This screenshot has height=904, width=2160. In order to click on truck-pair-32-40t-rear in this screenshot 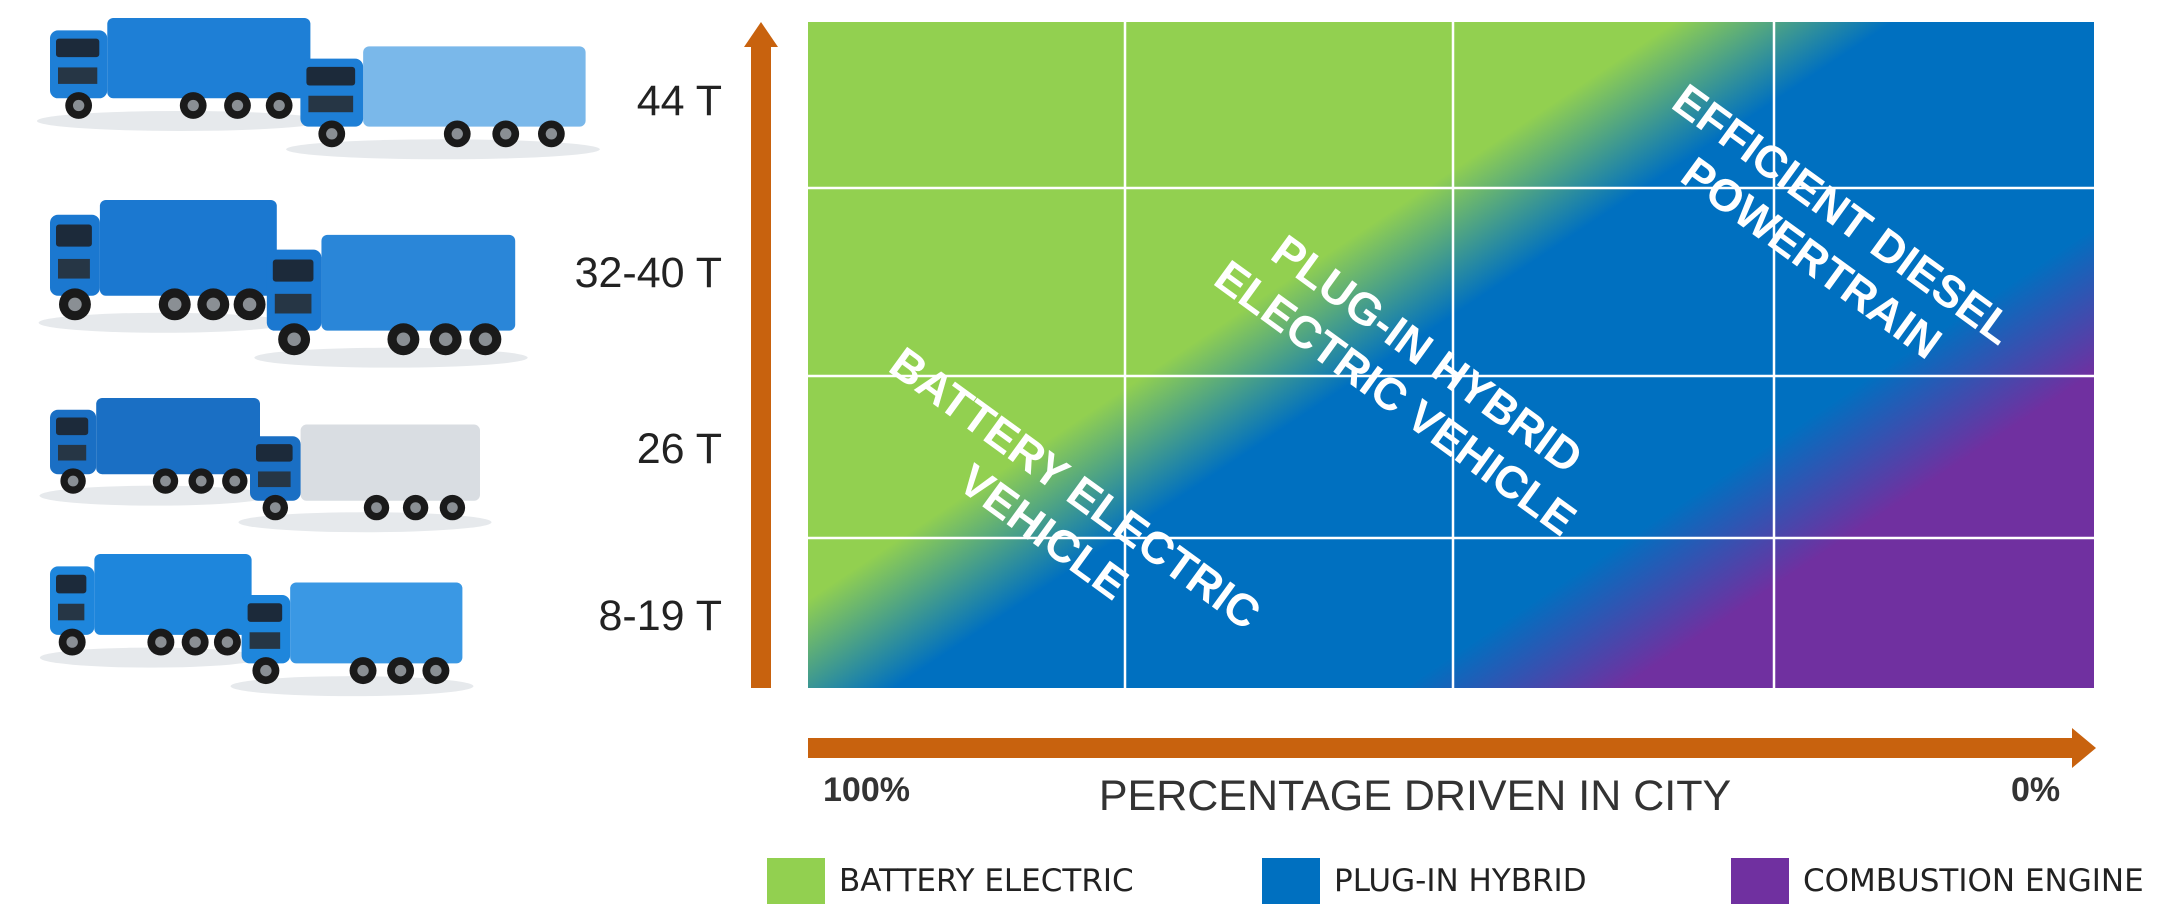, I will do `click(163, 266)`.